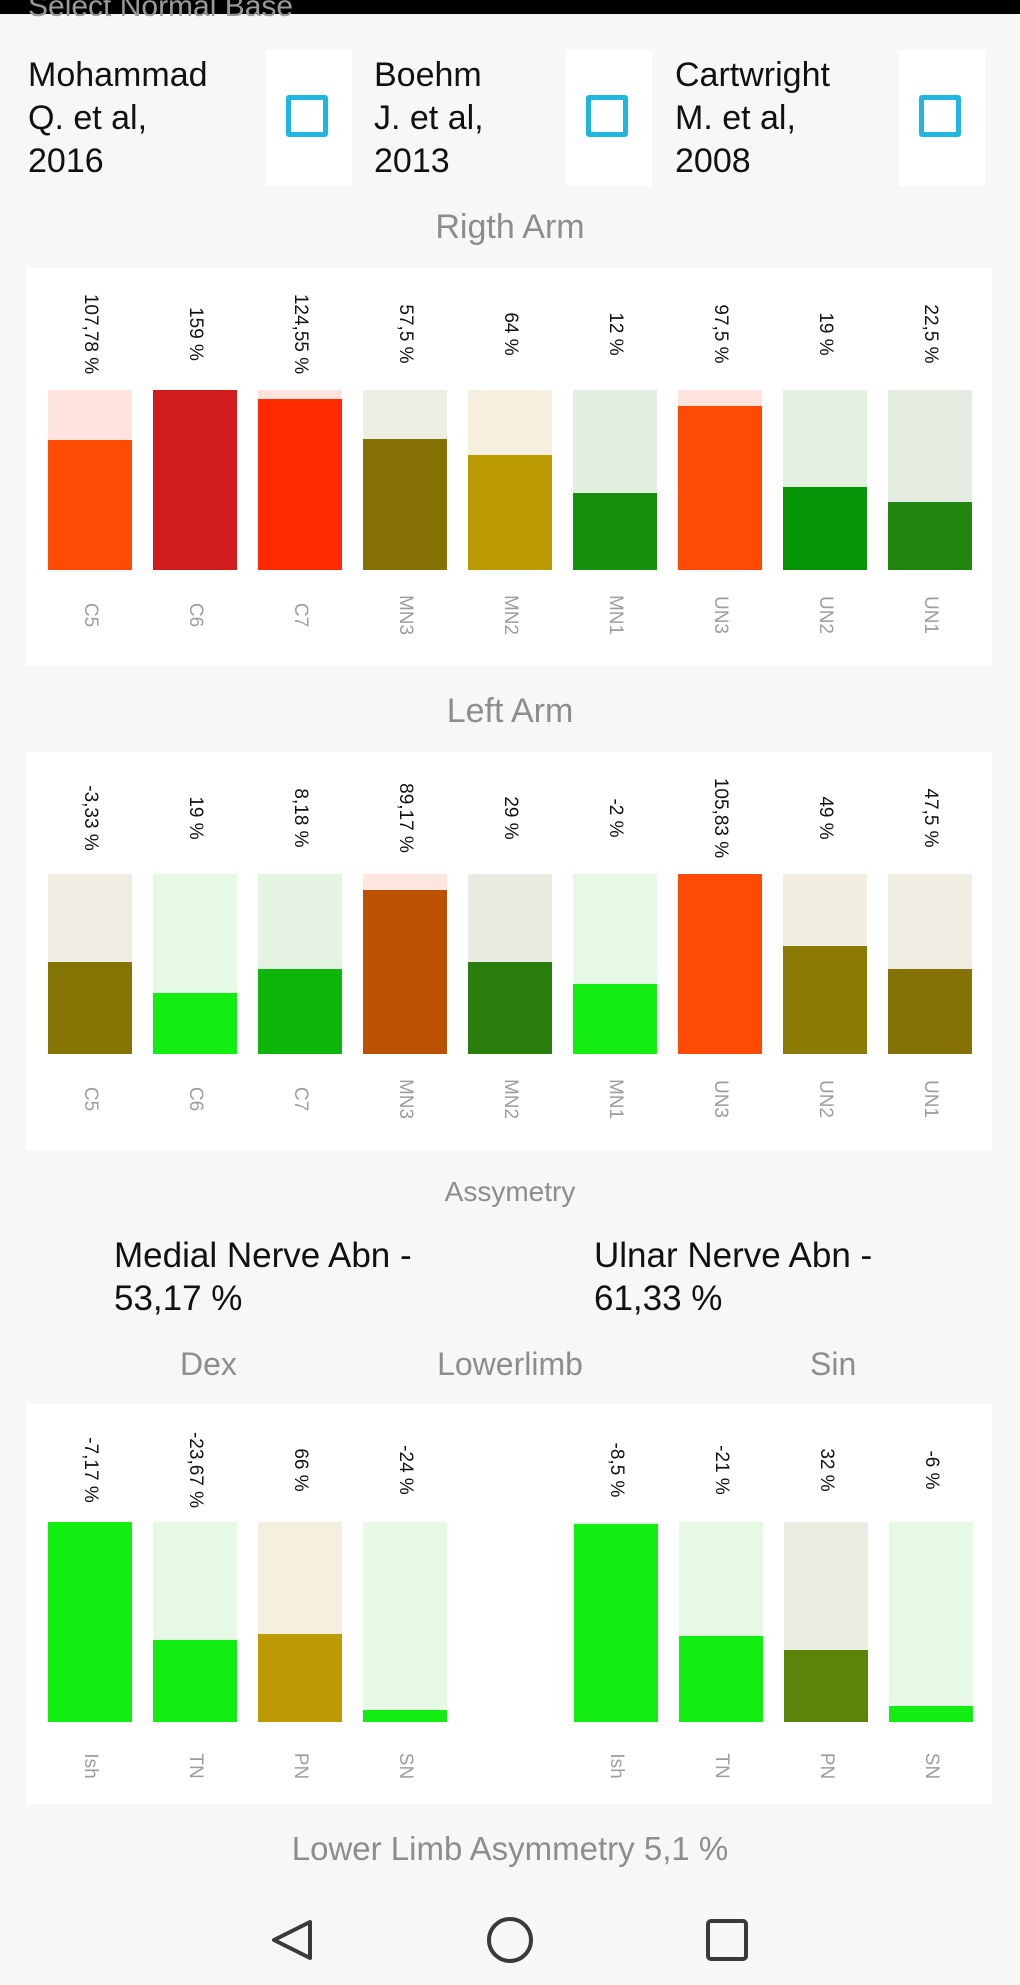 The width and height of the screenshot is (1020, 1985). Describe the element at coordinates (510, 227) in the screenshot. I see `right-arm-title: Rigth Arm` at that location.